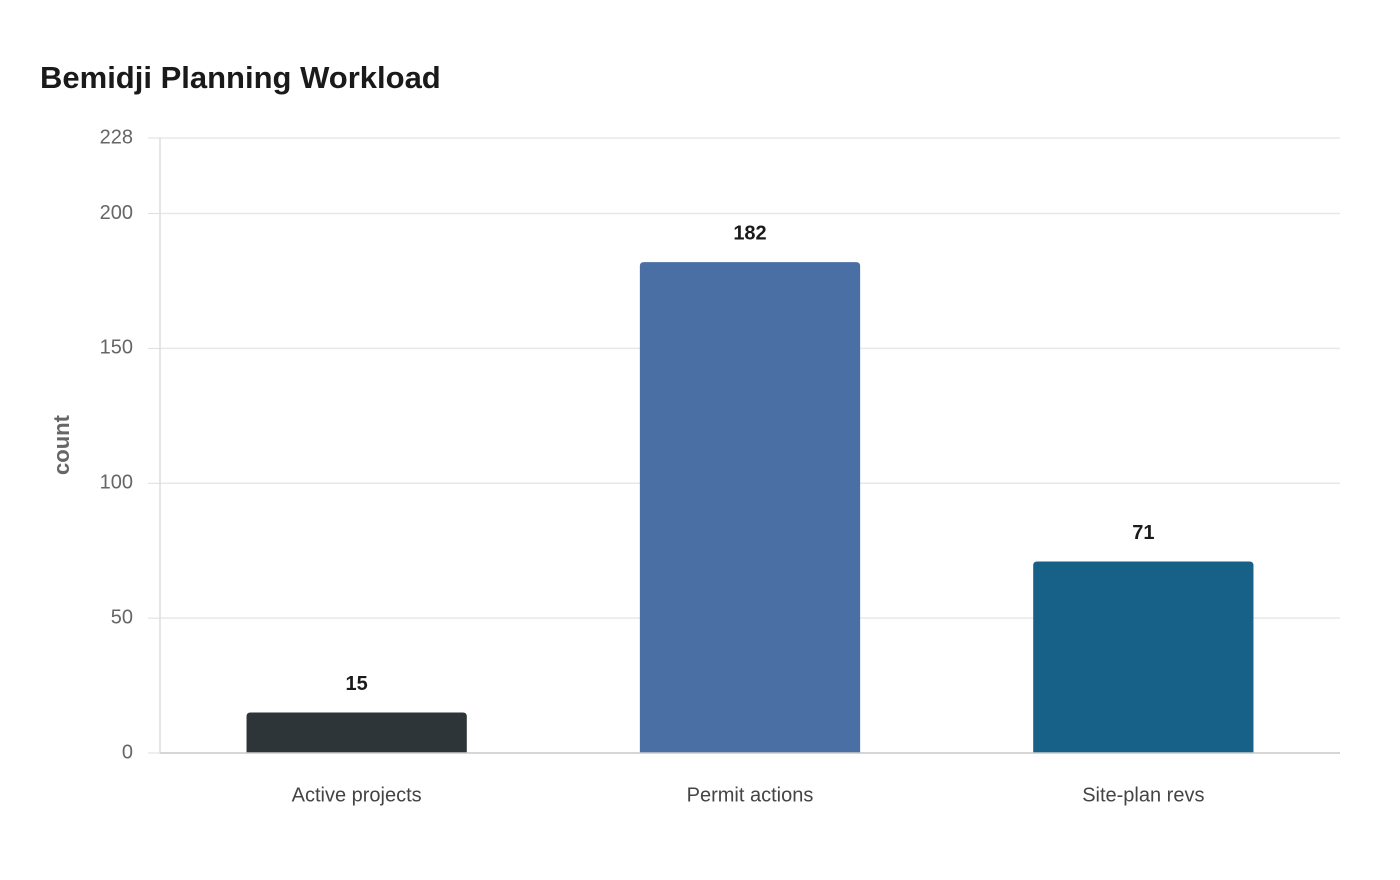  Describe the element at coordinates (127, 752) in the screenshot. I see `y-tick-label: 0` at that location.